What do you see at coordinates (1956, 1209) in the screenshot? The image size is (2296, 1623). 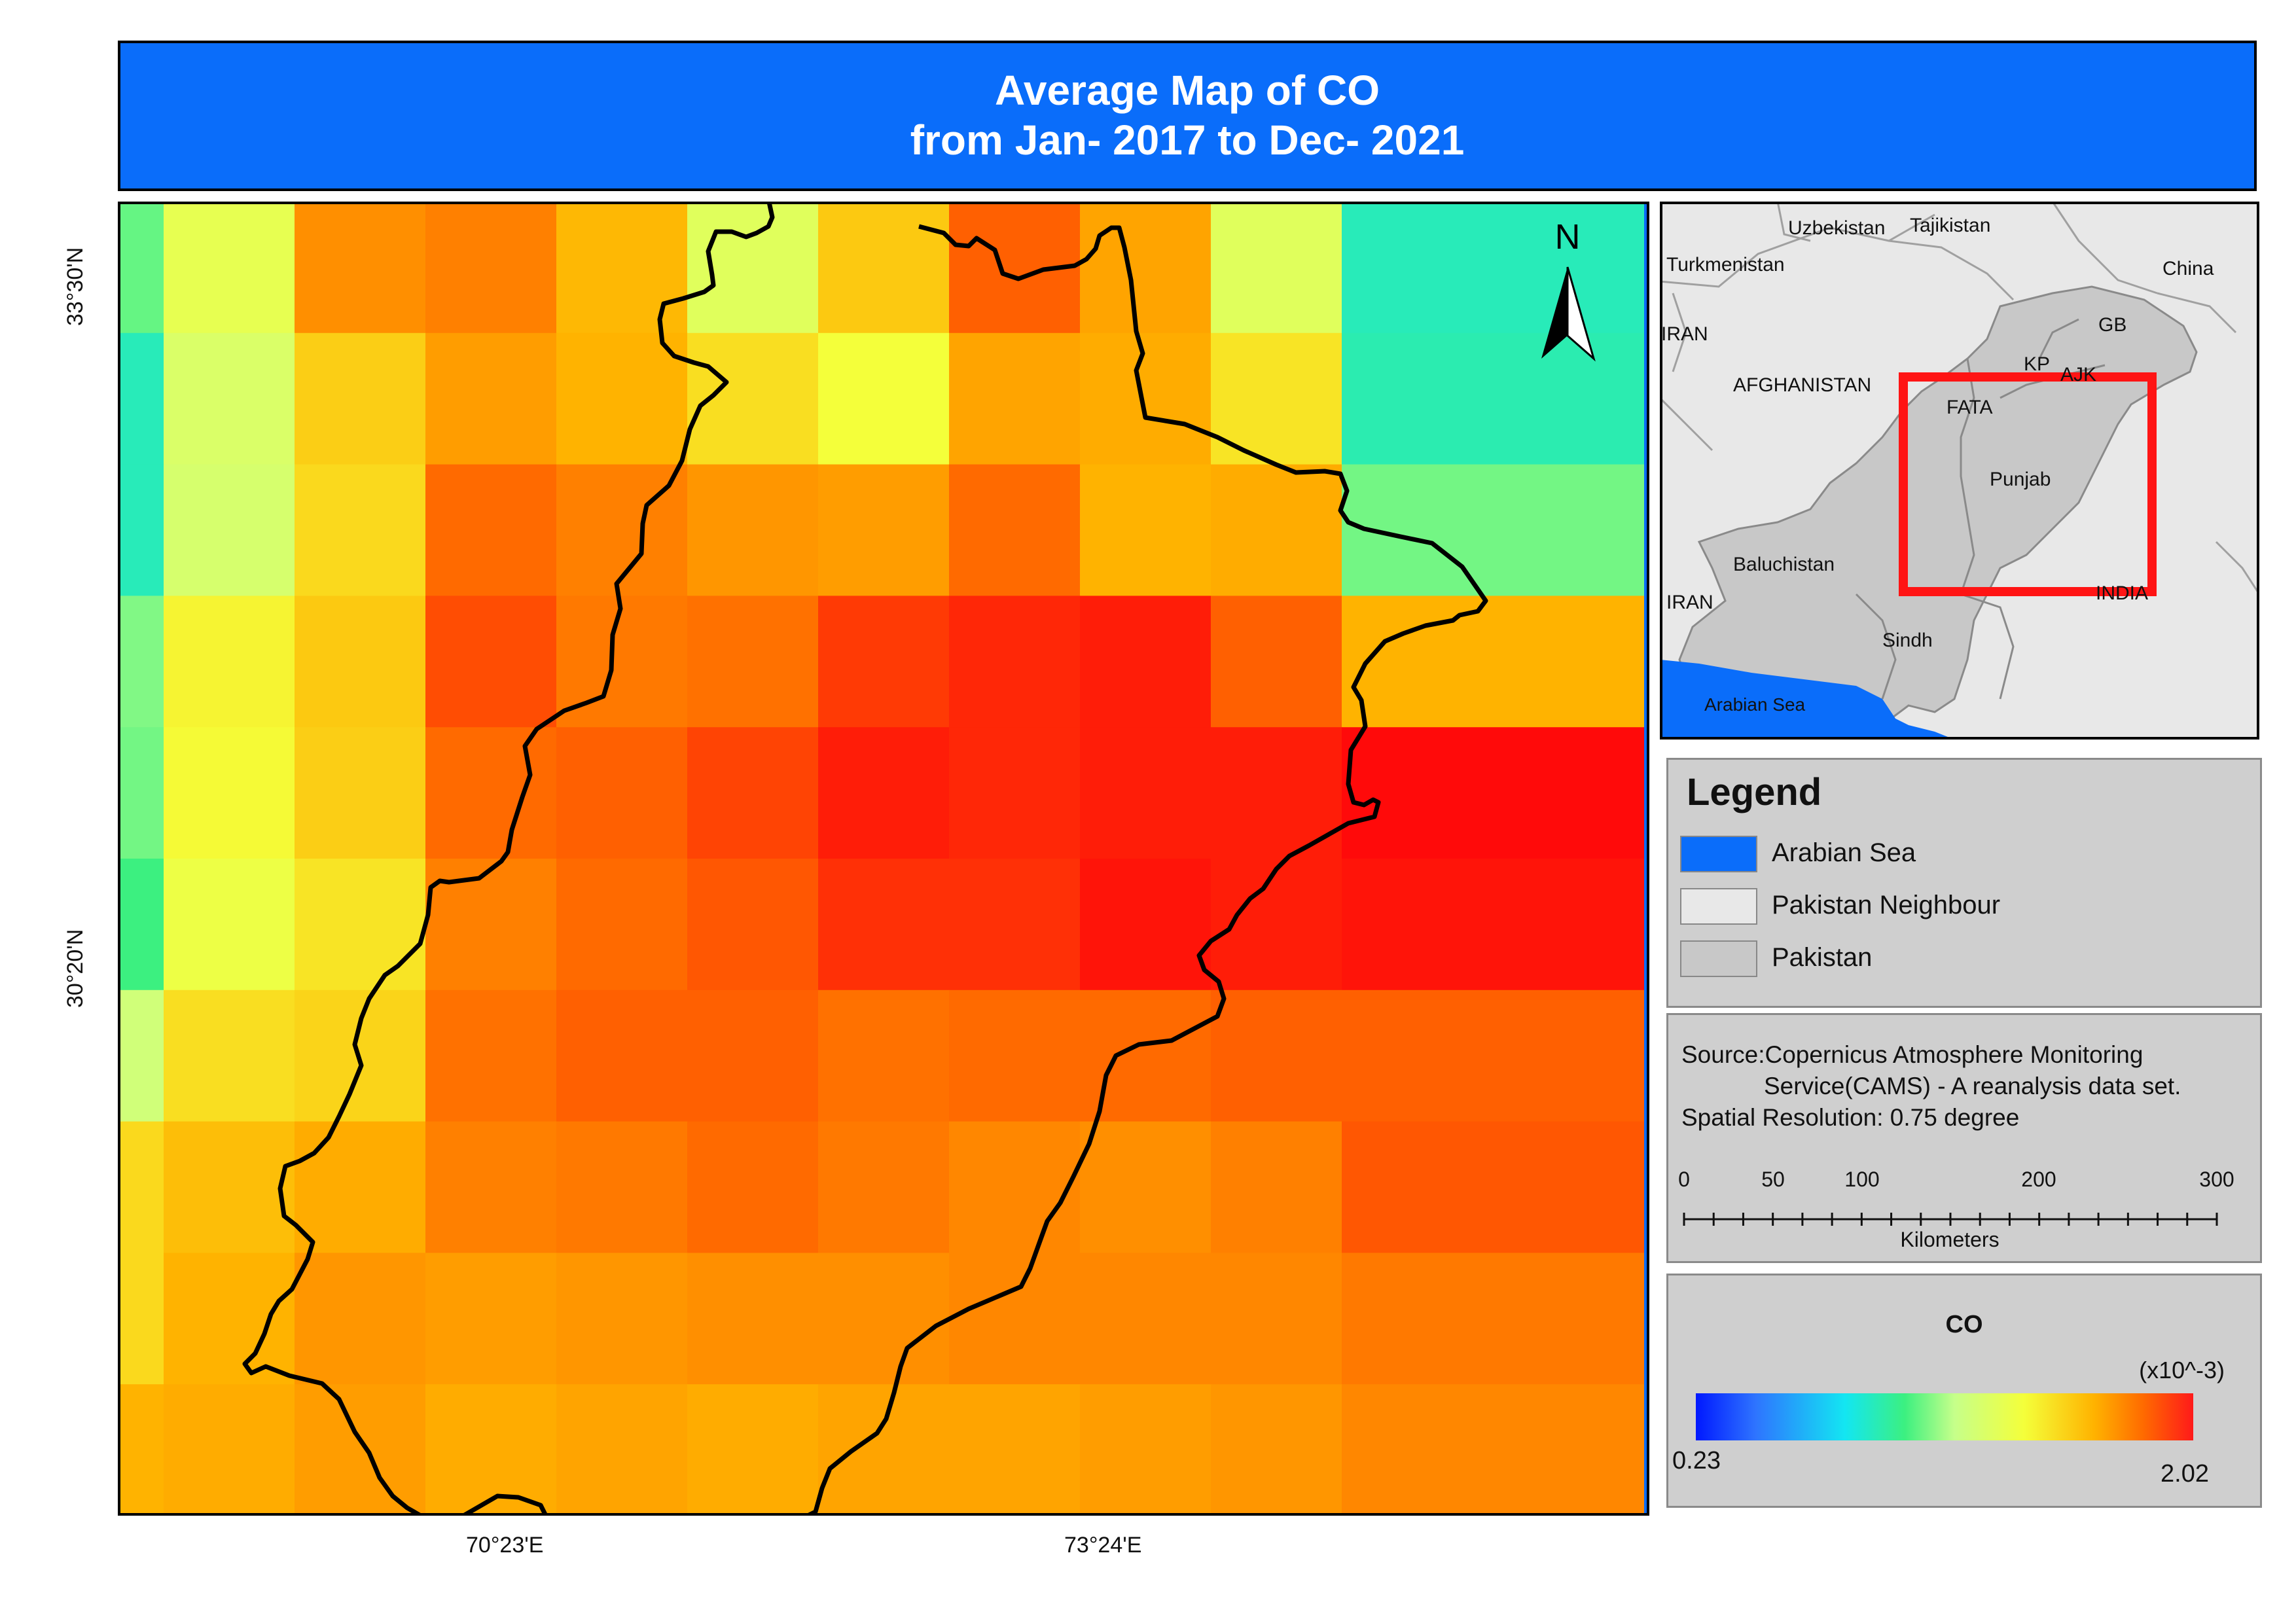 I see `scale-bar: 0 50 100 200 300 Kilometers` at bounding box center [1956, 1209].